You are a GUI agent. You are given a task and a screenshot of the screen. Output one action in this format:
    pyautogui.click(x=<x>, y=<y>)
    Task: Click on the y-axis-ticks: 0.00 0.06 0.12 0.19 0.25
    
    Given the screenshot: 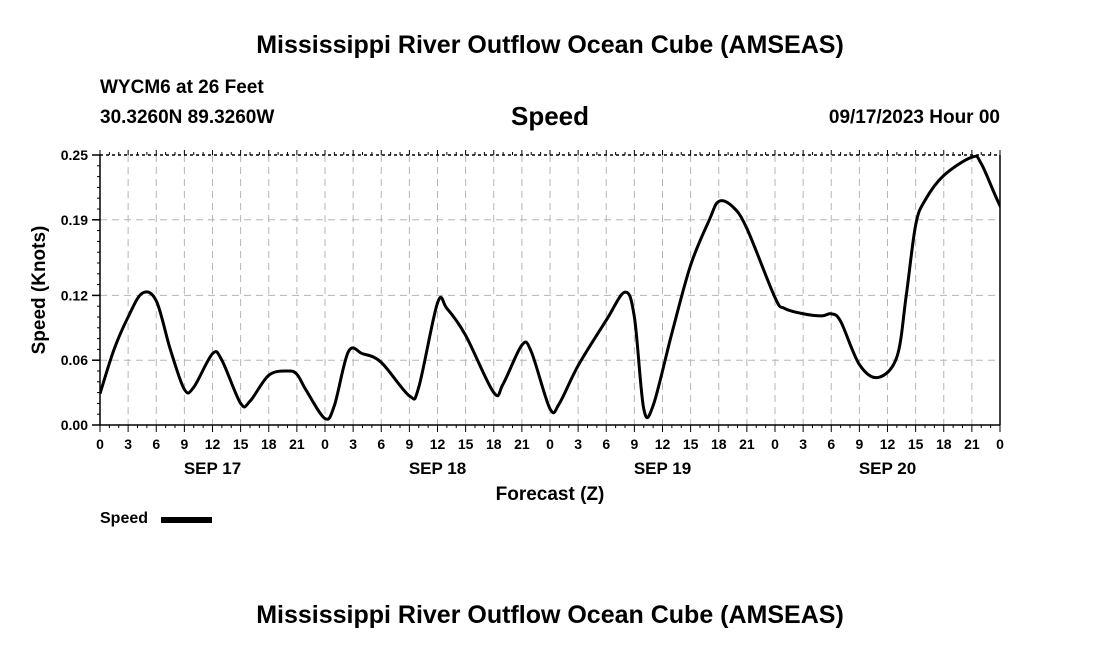 What is the action you would take?
    pyautogui.click(x=80, y=290)
    